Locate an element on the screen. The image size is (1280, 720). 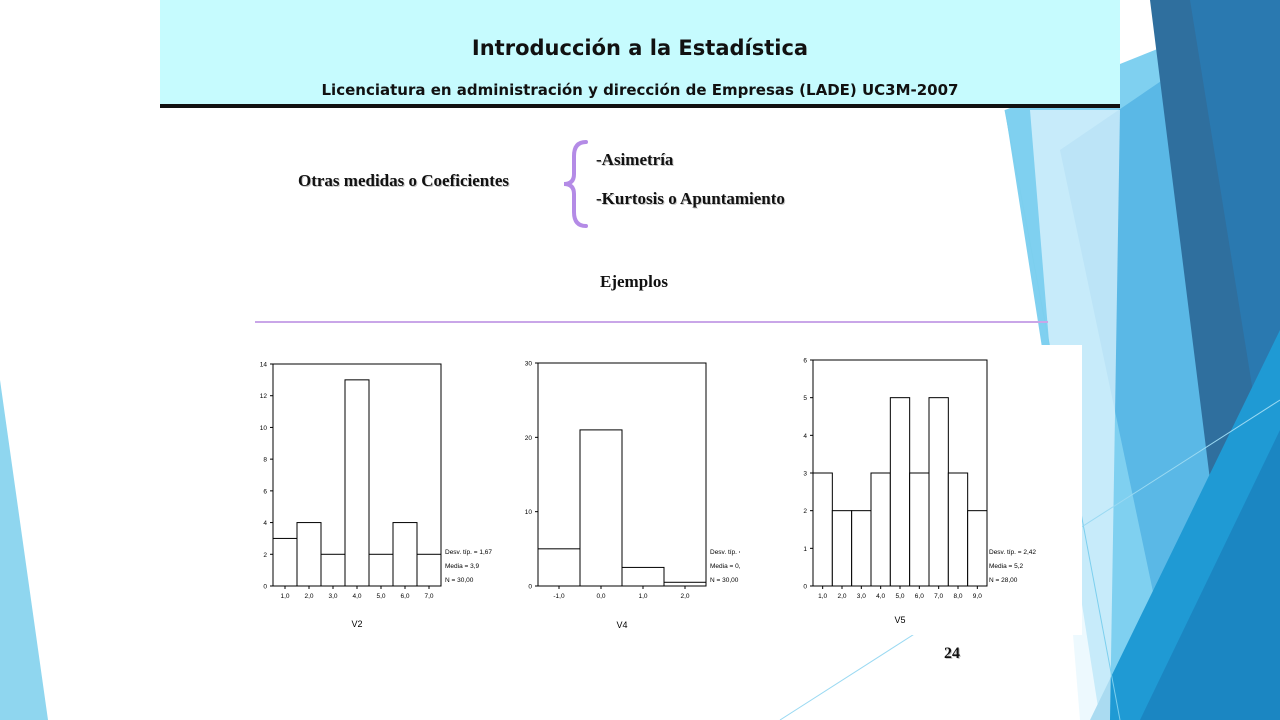
stats-label: Desv. típ. = 2,42 is located at coordinates (1012, 552).